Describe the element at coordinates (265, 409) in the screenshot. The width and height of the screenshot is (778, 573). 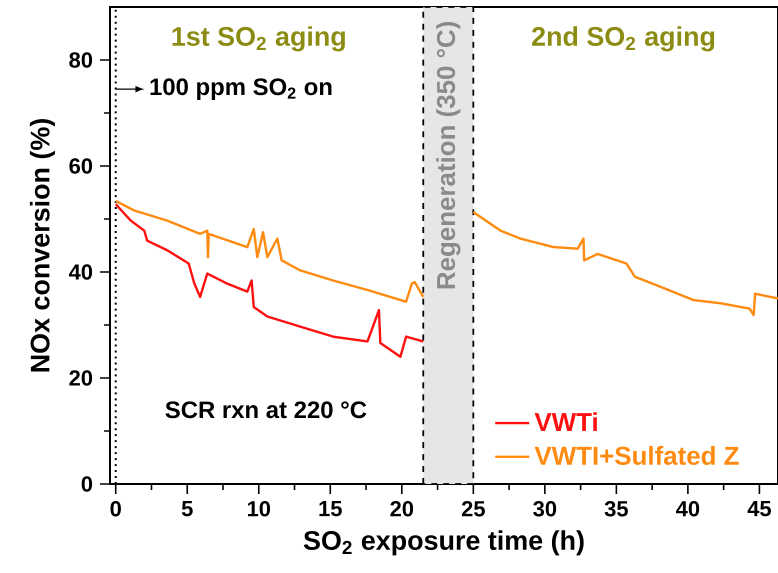
I see `annotation: SCR rxn at 220 °C` at that location.